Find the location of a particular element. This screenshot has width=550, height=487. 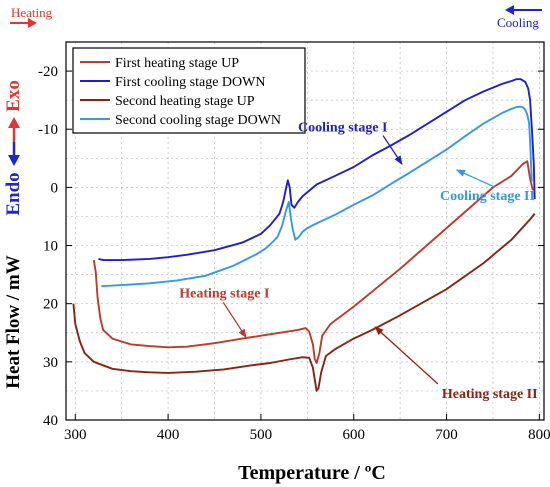

annotation-label: Cooling stage I is located at coordinates (342, 128).